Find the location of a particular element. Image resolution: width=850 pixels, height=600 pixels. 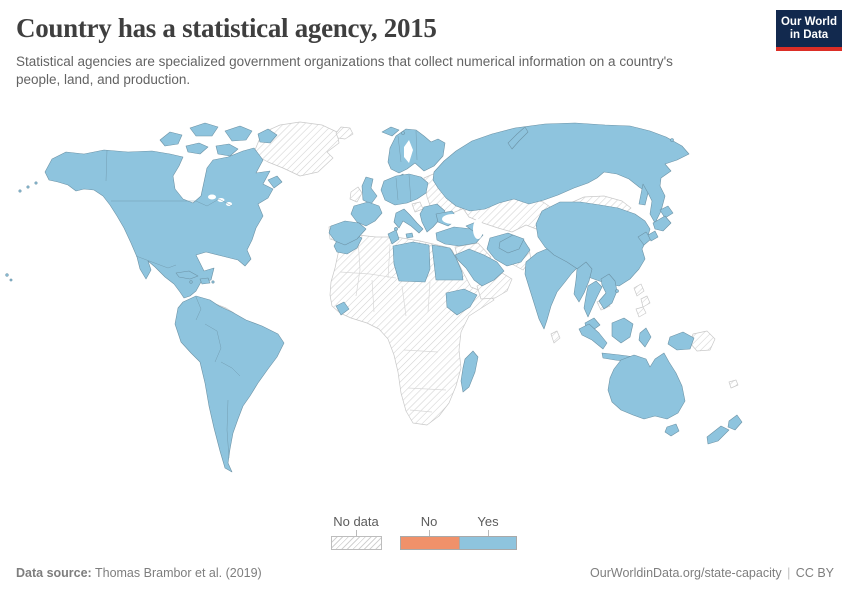

liberia is located at coordinates (342, 308).